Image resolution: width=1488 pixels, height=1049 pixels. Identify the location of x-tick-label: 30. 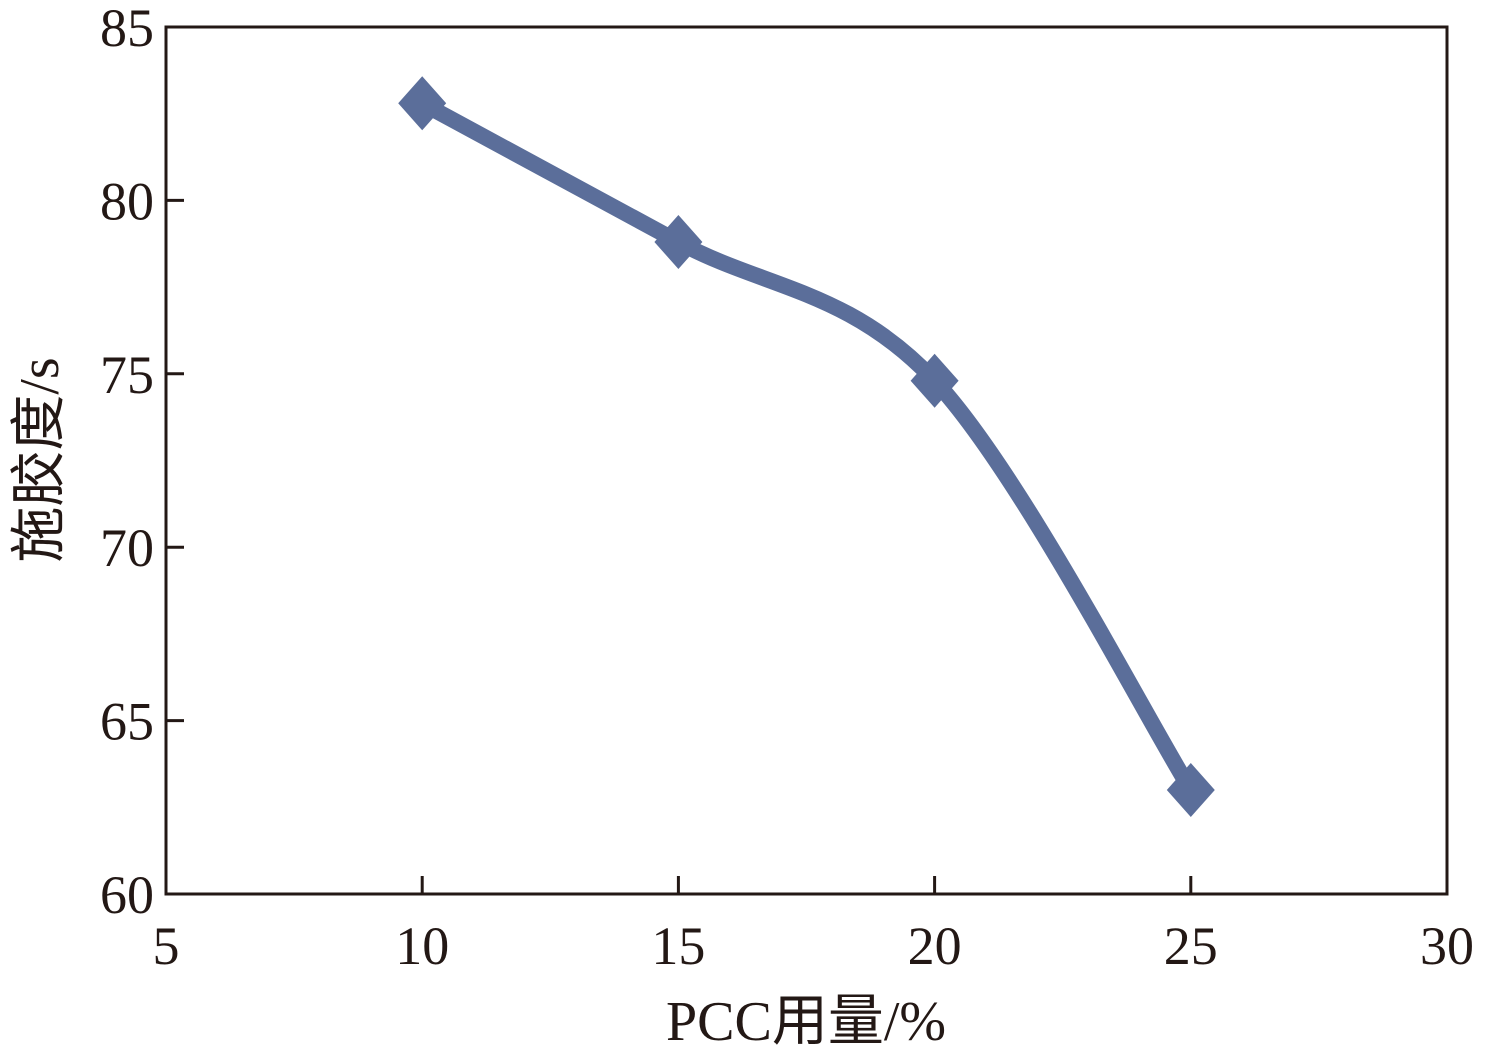
(1447, 946).